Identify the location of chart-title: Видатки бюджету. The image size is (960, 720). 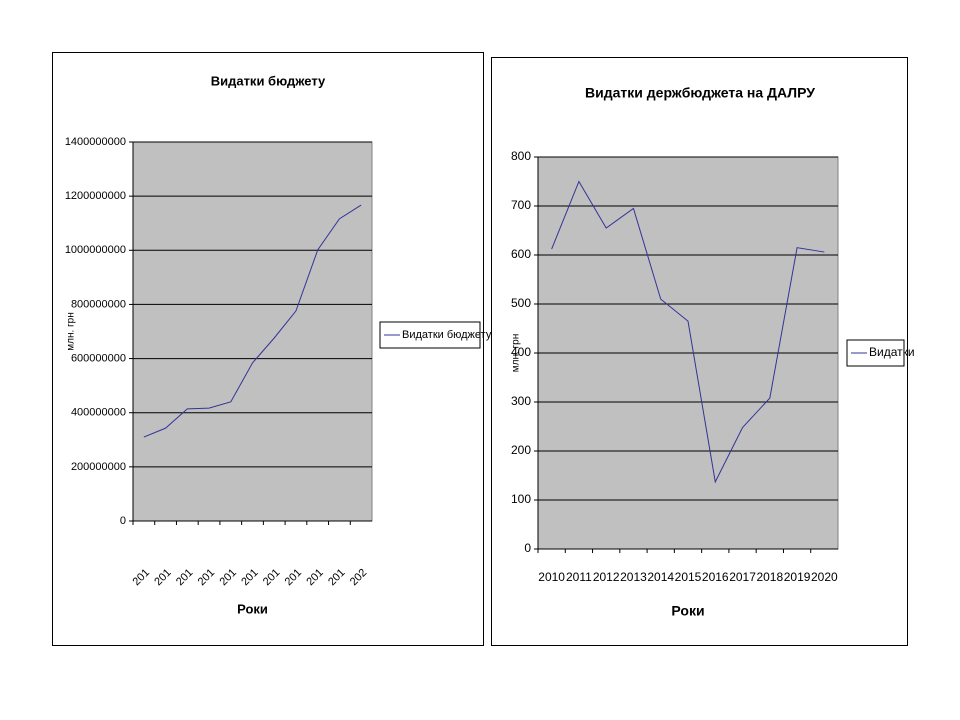
(268, 80).